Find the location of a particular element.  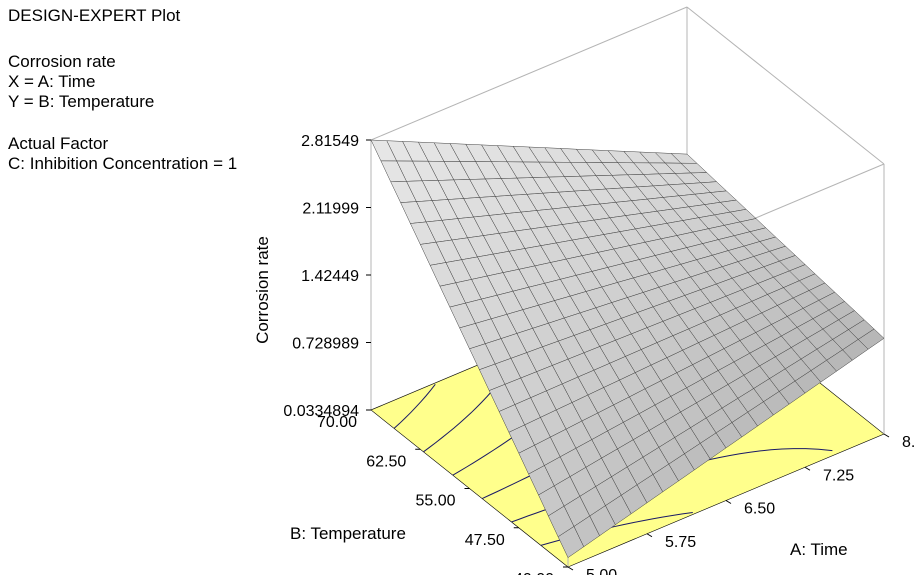

z-tick-label: 2.81549 is located at coordinates (330, 141).